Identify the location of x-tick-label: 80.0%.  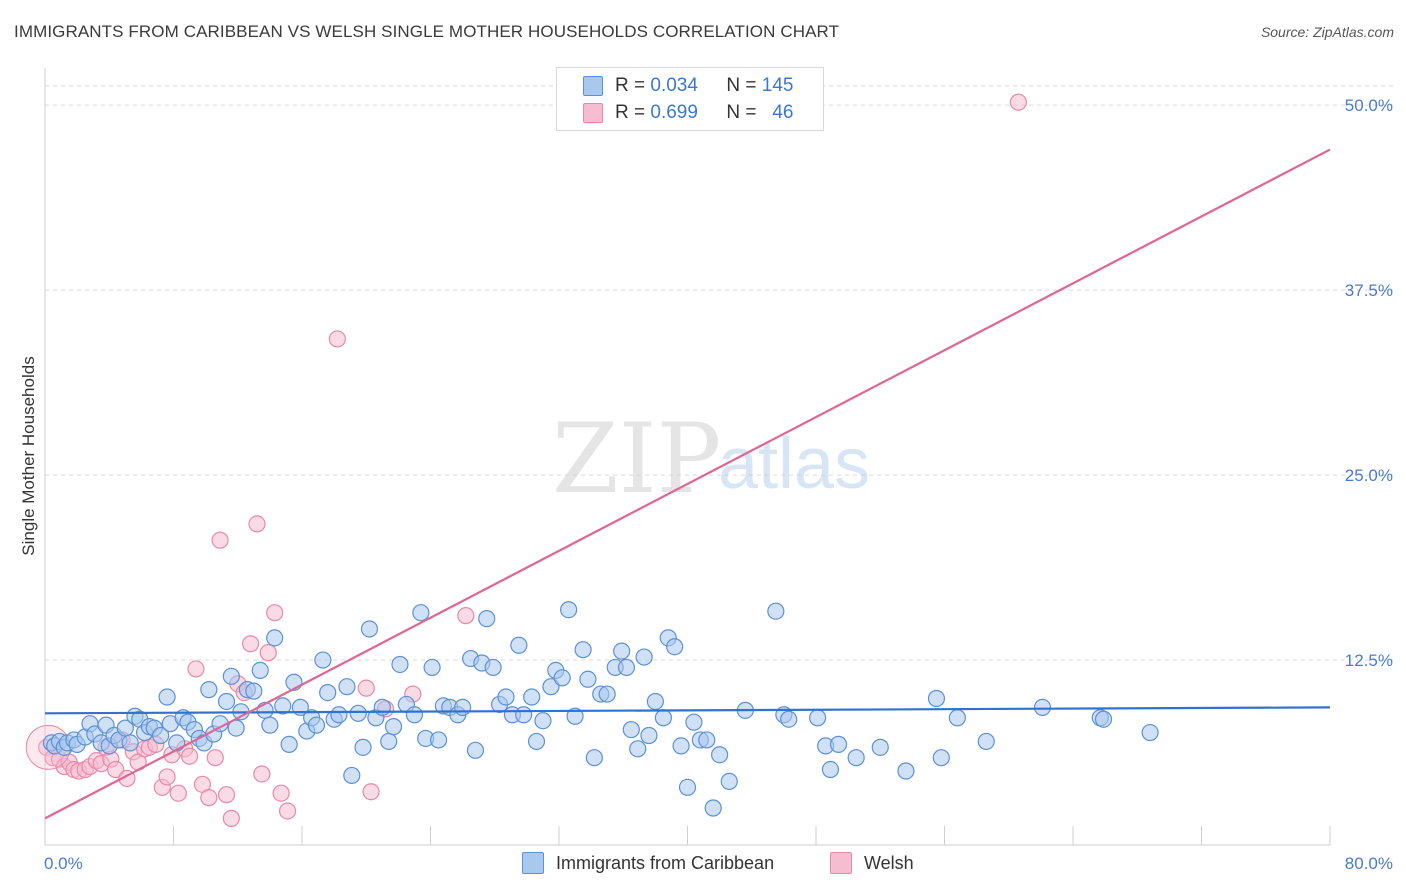
(1369, 863).